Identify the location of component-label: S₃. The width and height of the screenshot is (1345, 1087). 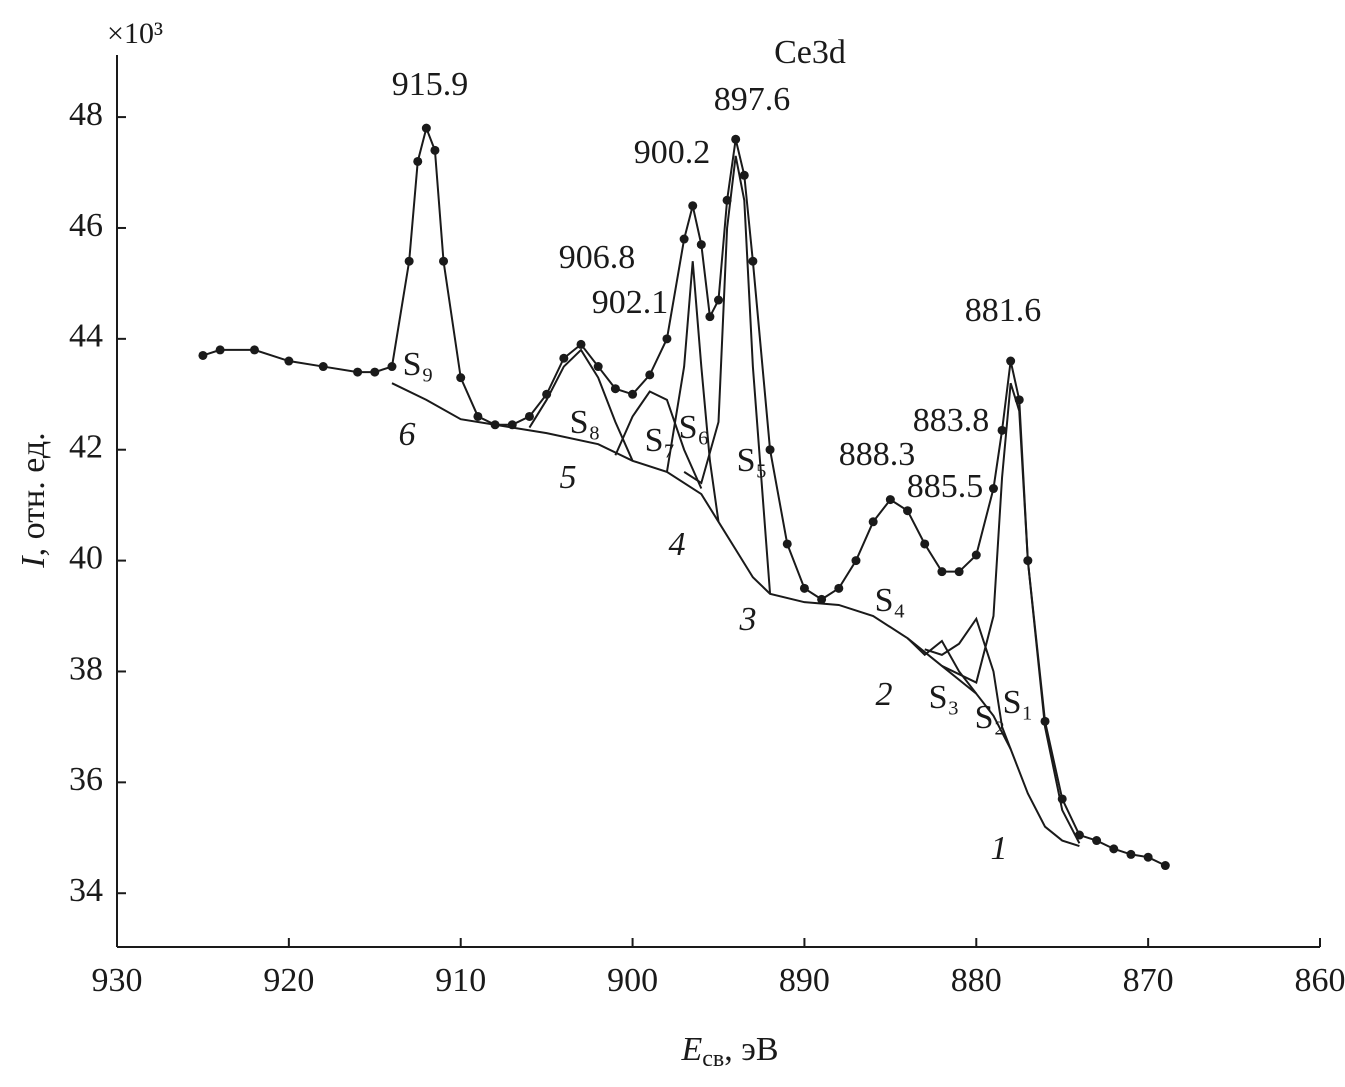
(944, 697).